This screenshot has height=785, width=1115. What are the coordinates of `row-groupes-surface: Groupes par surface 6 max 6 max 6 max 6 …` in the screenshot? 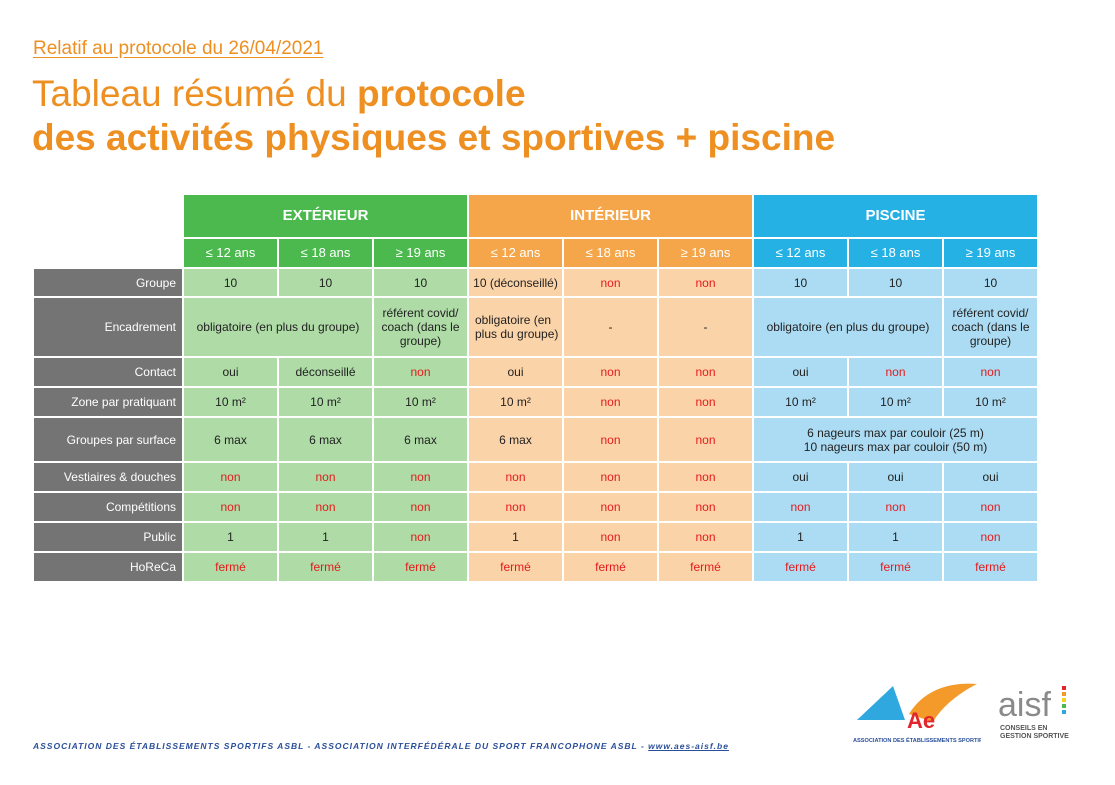 It's located at (535, 439).